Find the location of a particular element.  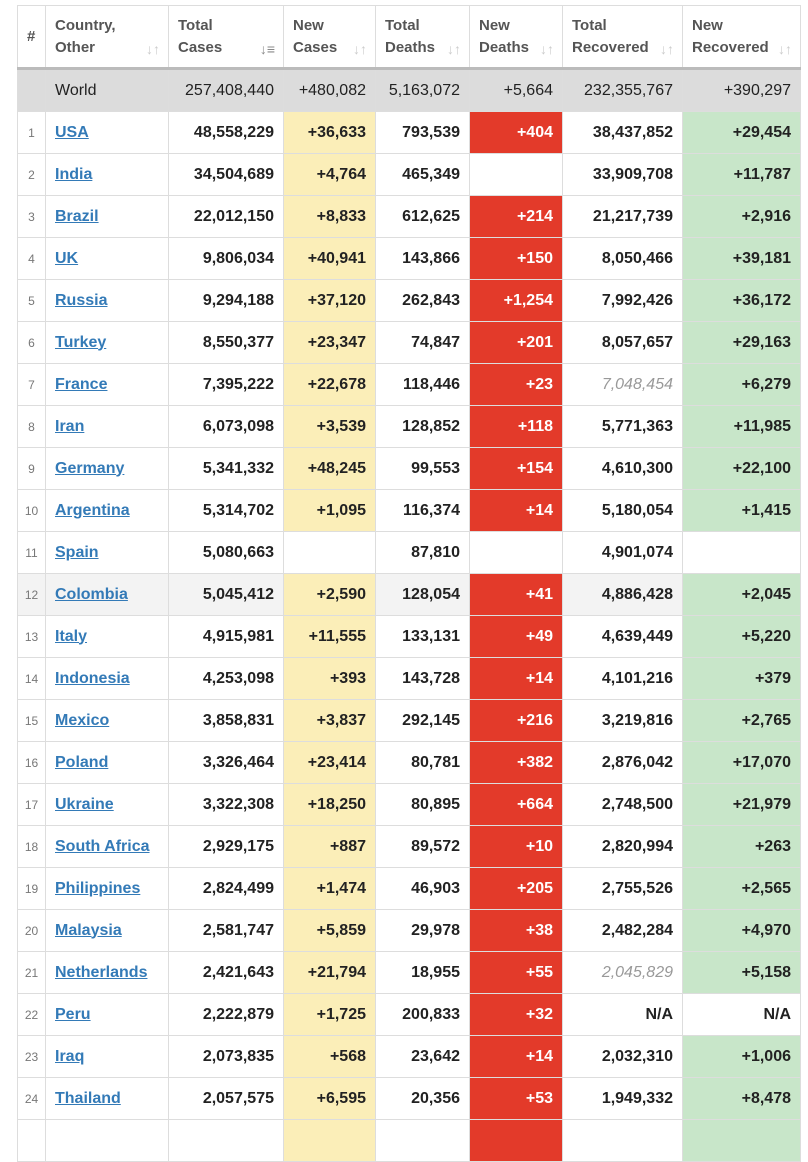

country-link: Russia is located at coordinates (81, 300).